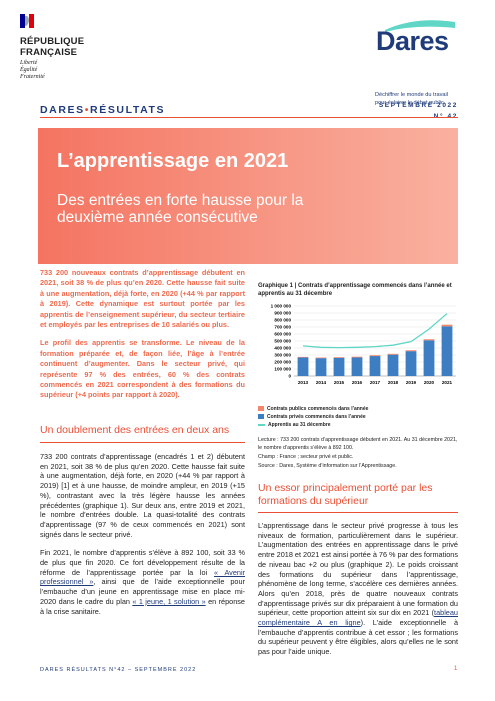 This screenshot has height=701, width=495. Describe the element at coordinates (318, 409) in the screenshot. I see `legend-label: Contrats publics commencés dans l’année` at that location.